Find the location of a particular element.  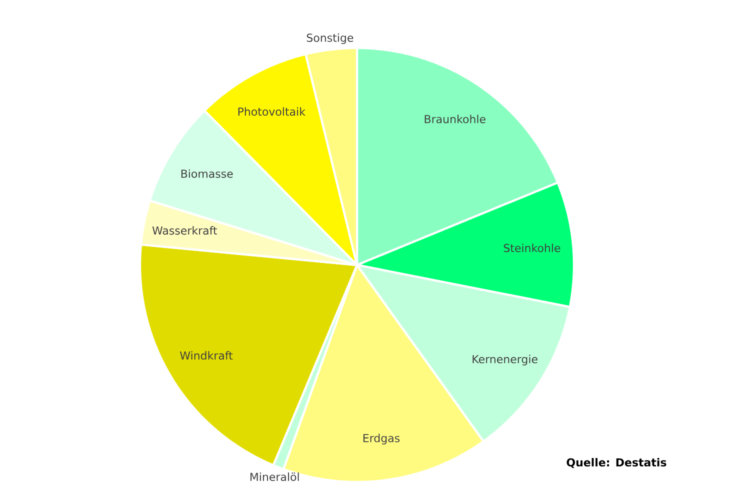

slice-label: Steinkohle is located at coordinates (532, 248).